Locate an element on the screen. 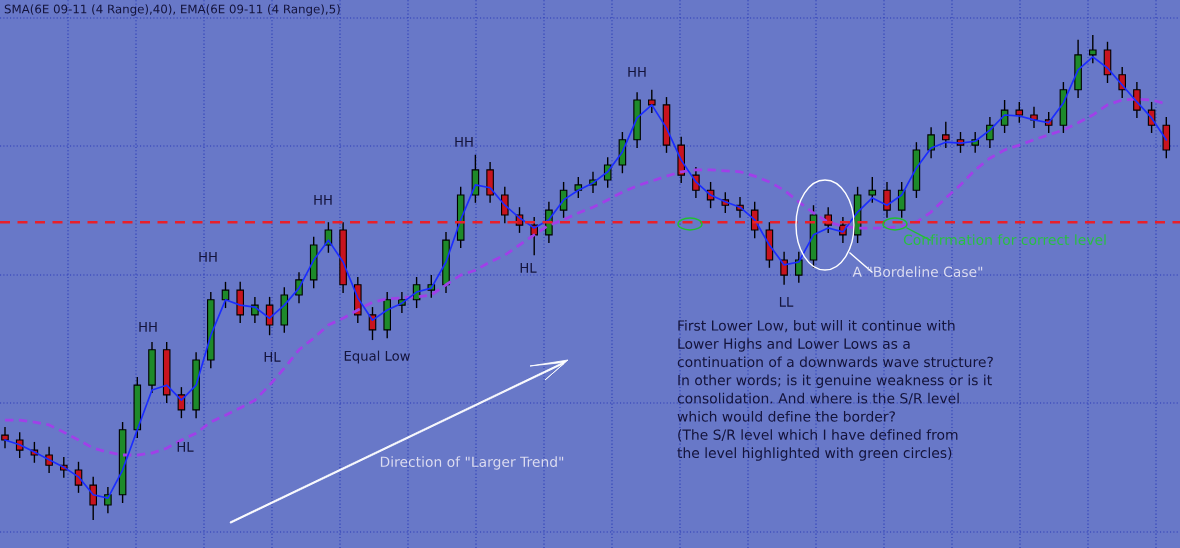  annotation: Confirmation for correct level is located at coordinates (1004, 240).